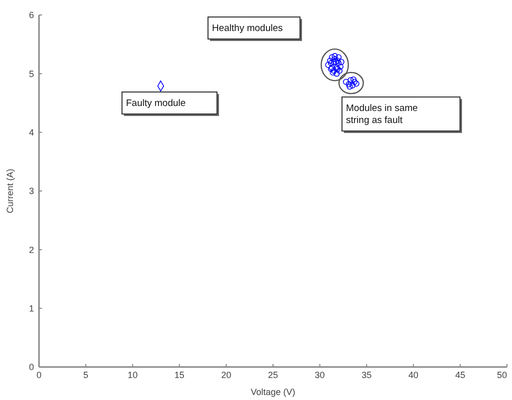 The image size is (512, 400). Describe the element at coordinates (501, 375) in the screenshot. I see `x-tick-label: 50` at that location.